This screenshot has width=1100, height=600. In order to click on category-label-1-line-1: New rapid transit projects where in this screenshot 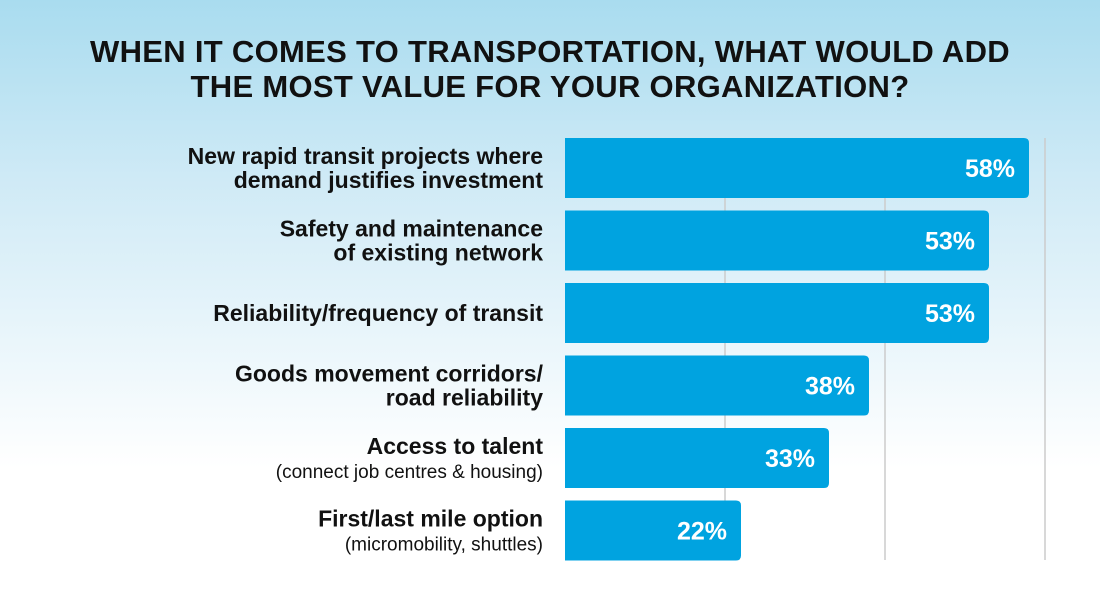, I will do `click(365, 156)`.